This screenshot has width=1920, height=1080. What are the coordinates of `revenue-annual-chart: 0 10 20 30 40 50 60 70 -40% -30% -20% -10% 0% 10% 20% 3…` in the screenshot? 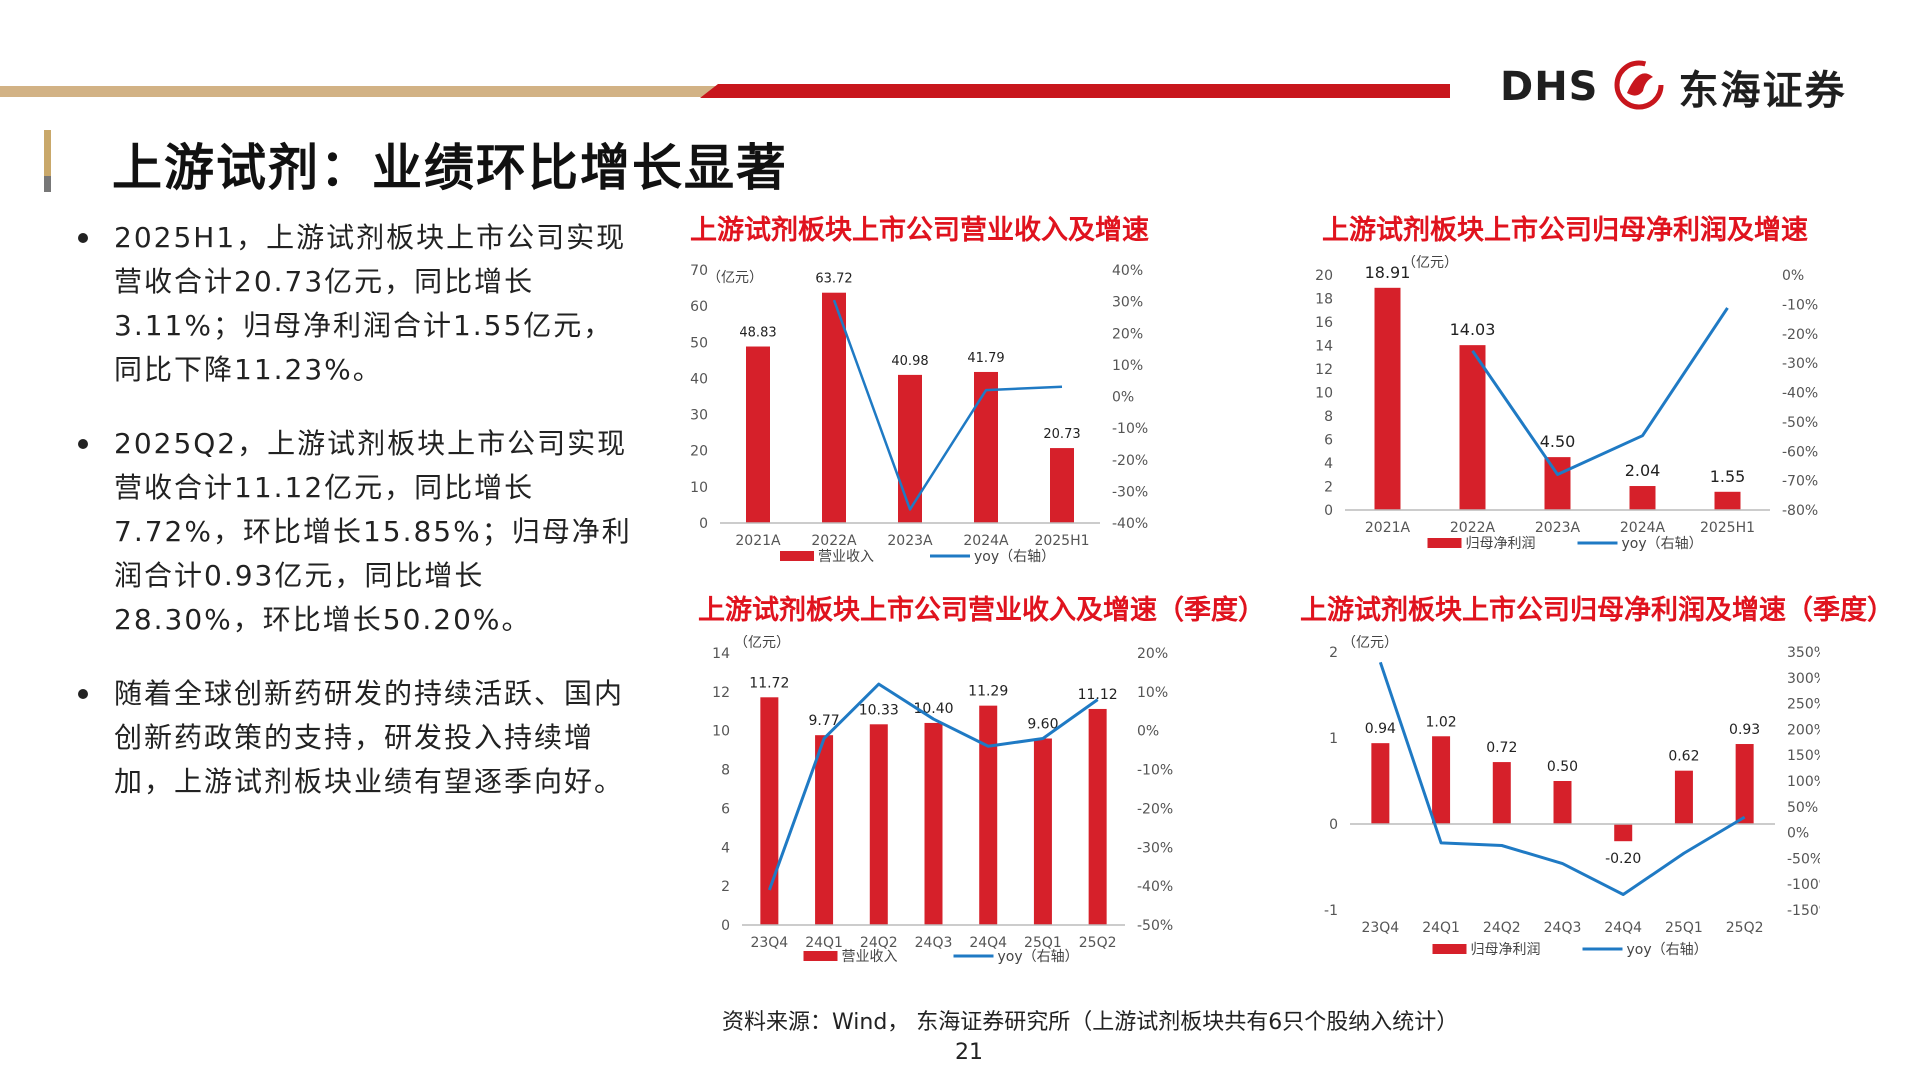 It's located at (919, 414).